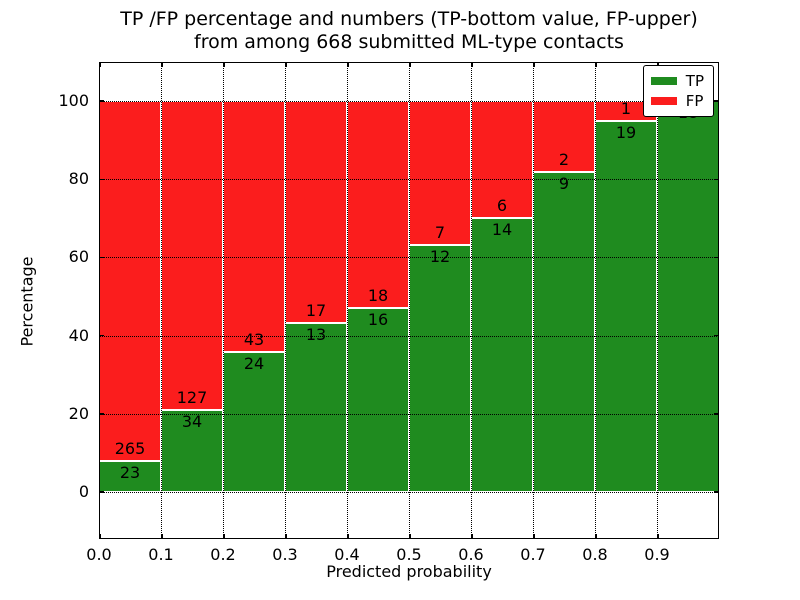 The width and height of the screenshot is (800, 600). What do you see at coordinates (83, 492) in the screenshot?
I see `y-tick-label: 0` at bounding box center [83, 492].